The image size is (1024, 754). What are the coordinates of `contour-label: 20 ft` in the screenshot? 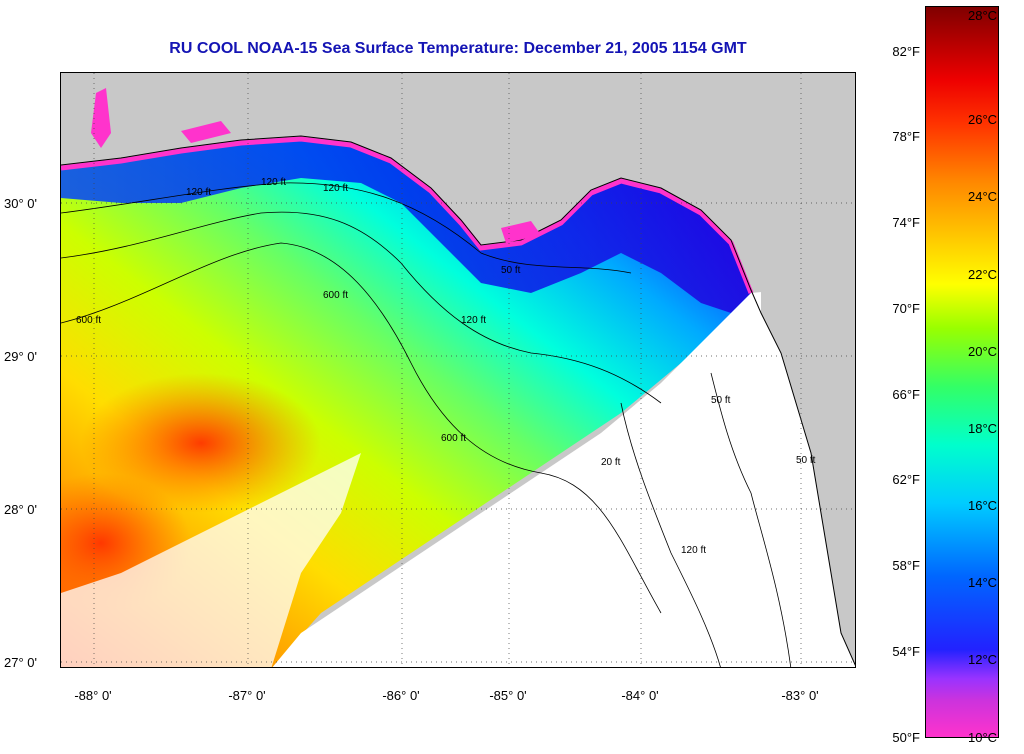 It's located at (611, 462).